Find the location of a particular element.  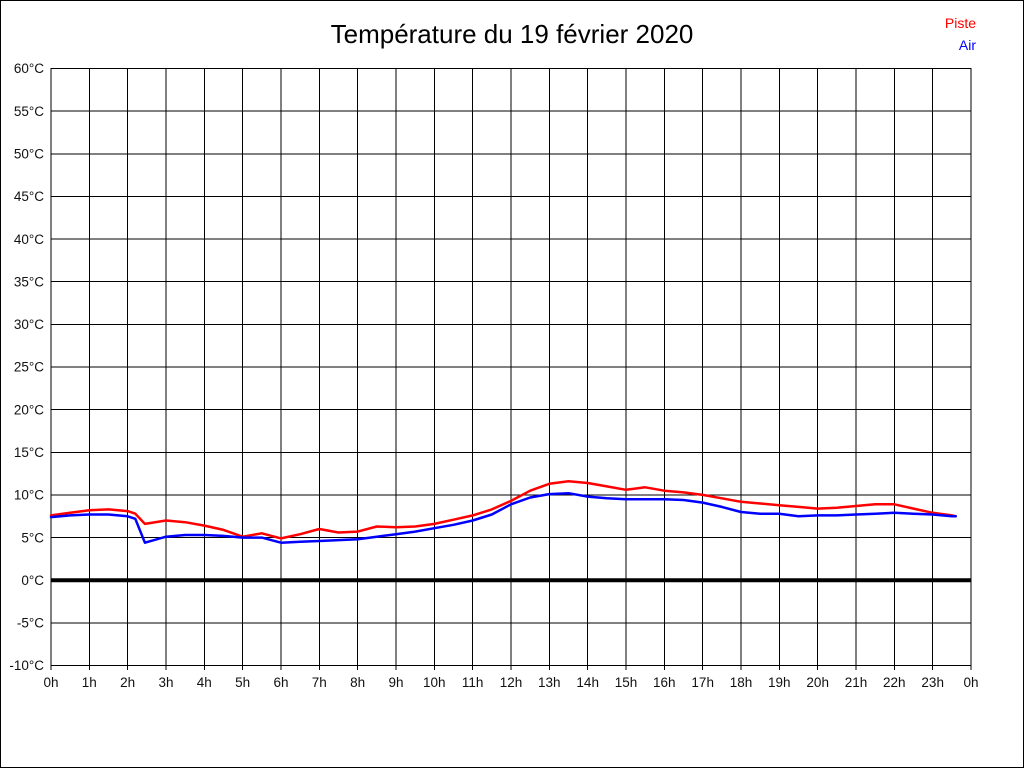

chart-legend: Piste Air is located at coordinates (960, 34).